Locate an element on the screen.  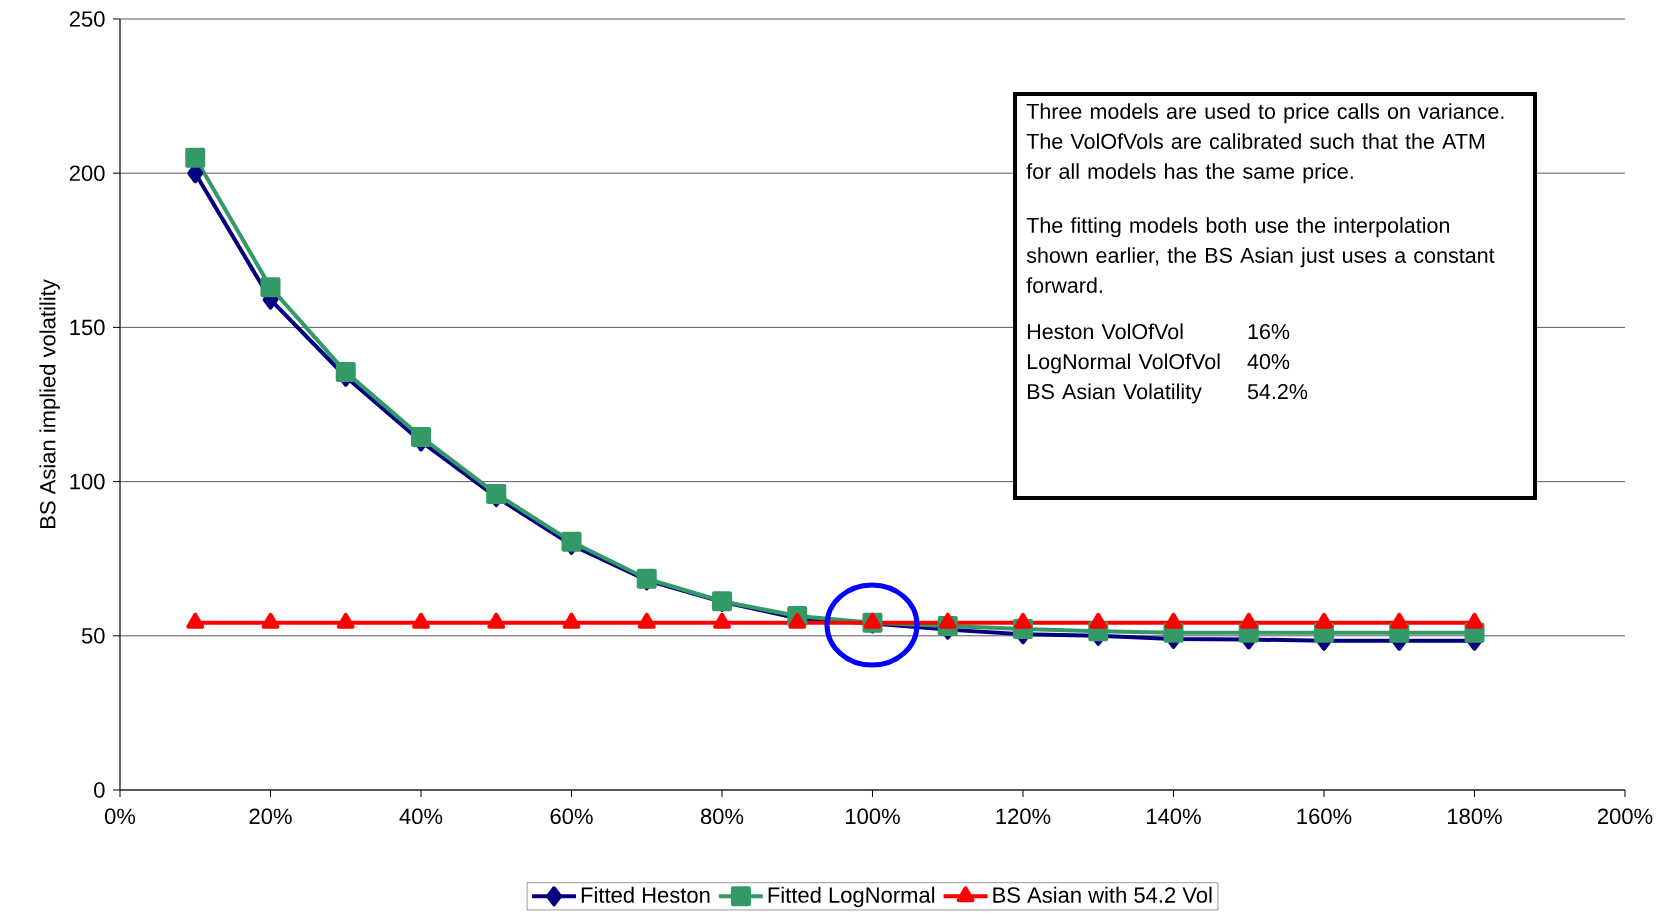
x-tick-label: 60% is located at coordinates (571, 816).